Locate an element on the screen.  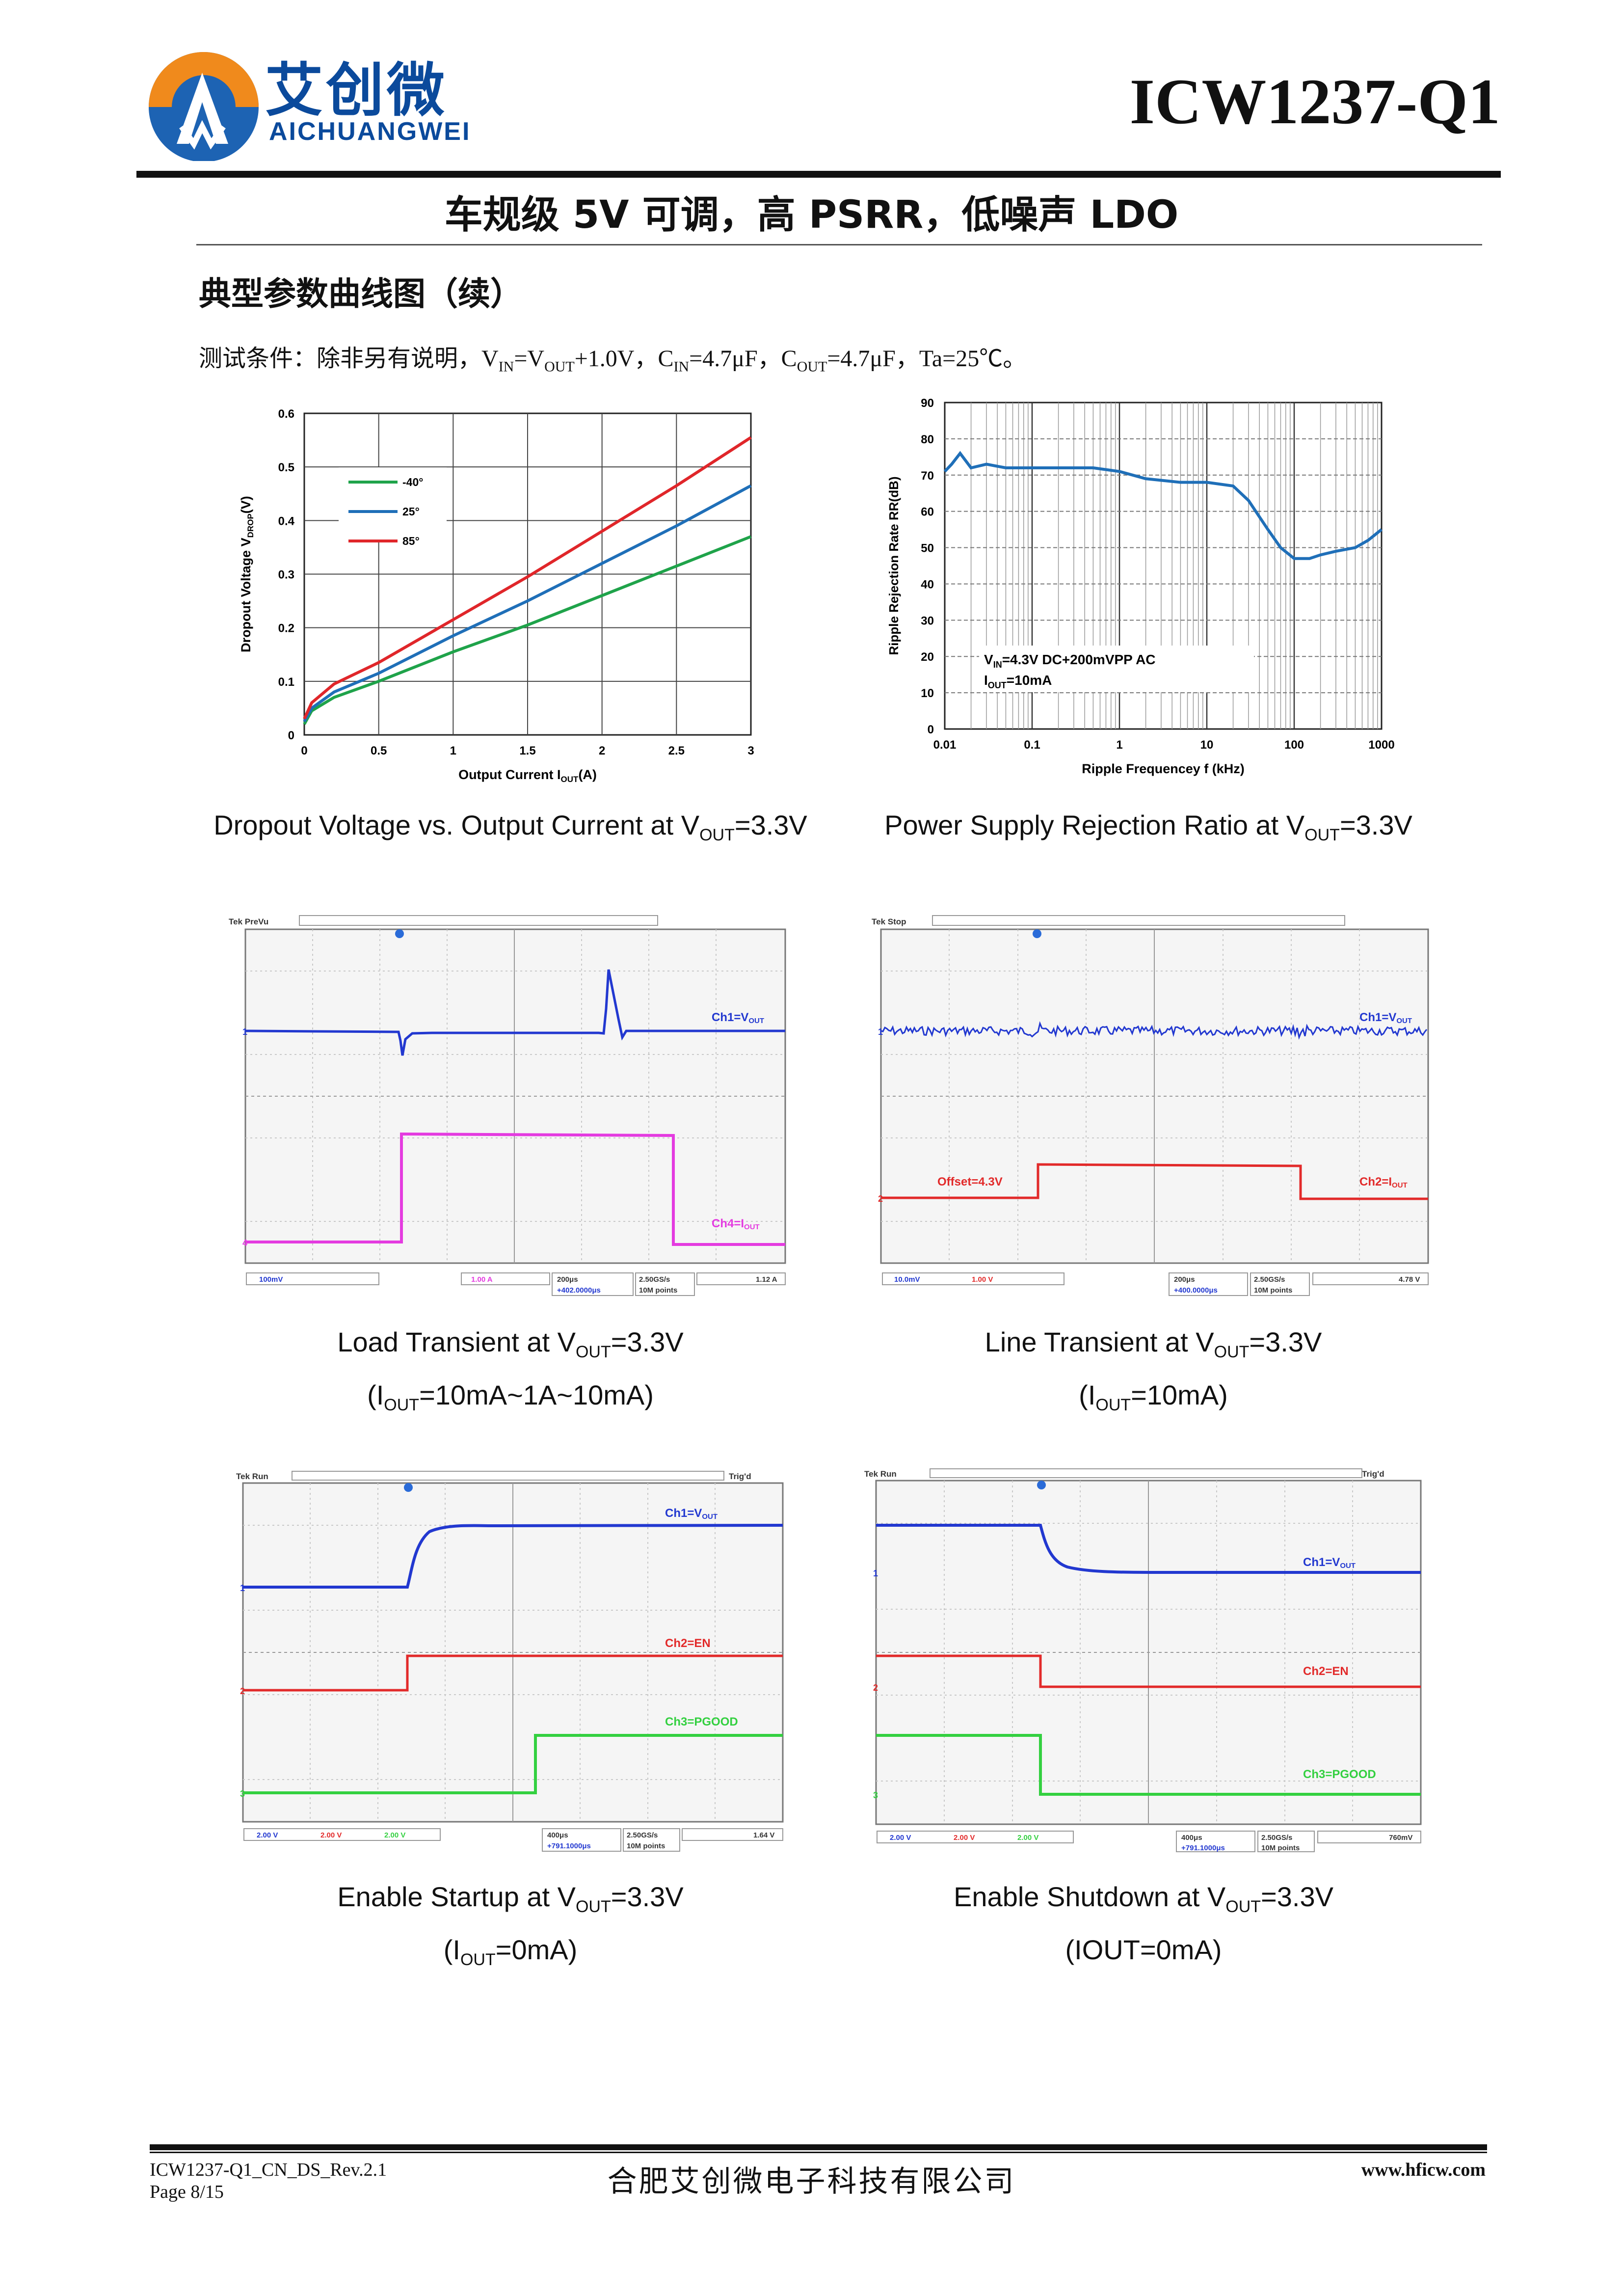
scope3-en-trace is located at coordinates (513, 1673).